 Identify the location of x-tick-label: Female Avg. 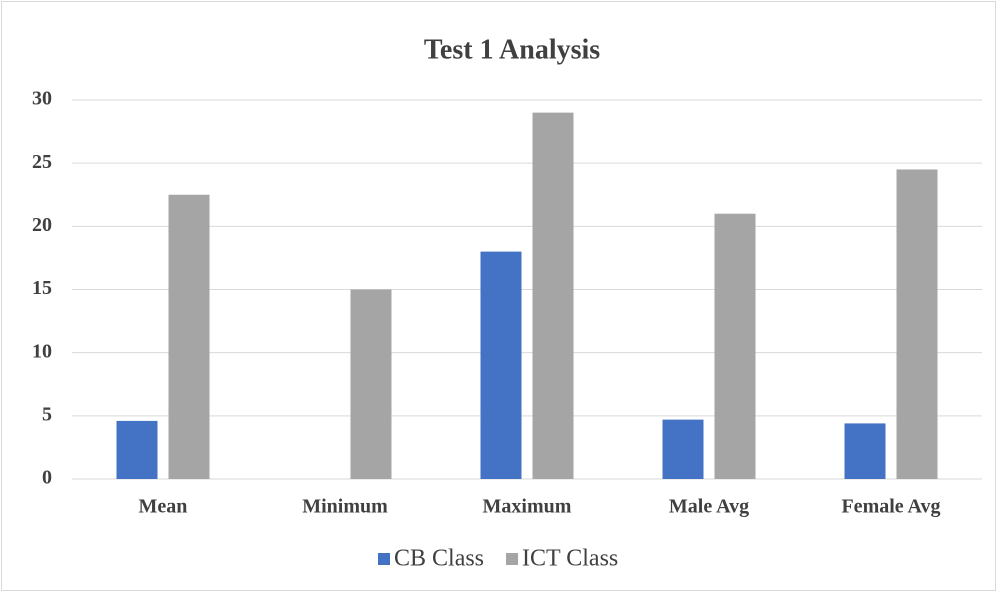
(890, 507).